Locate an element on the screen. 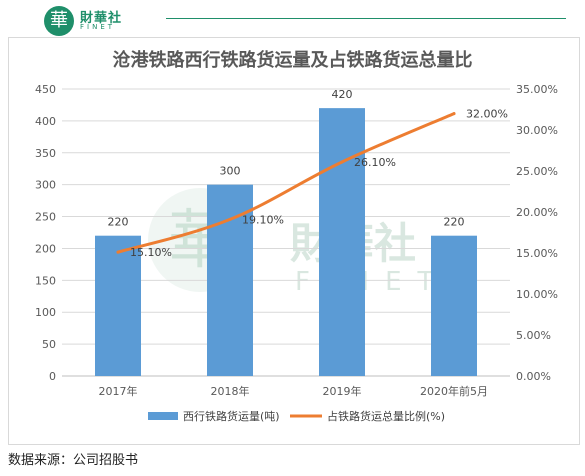  left-axis-tick-label: 450 is located at coordinates (45, 89).